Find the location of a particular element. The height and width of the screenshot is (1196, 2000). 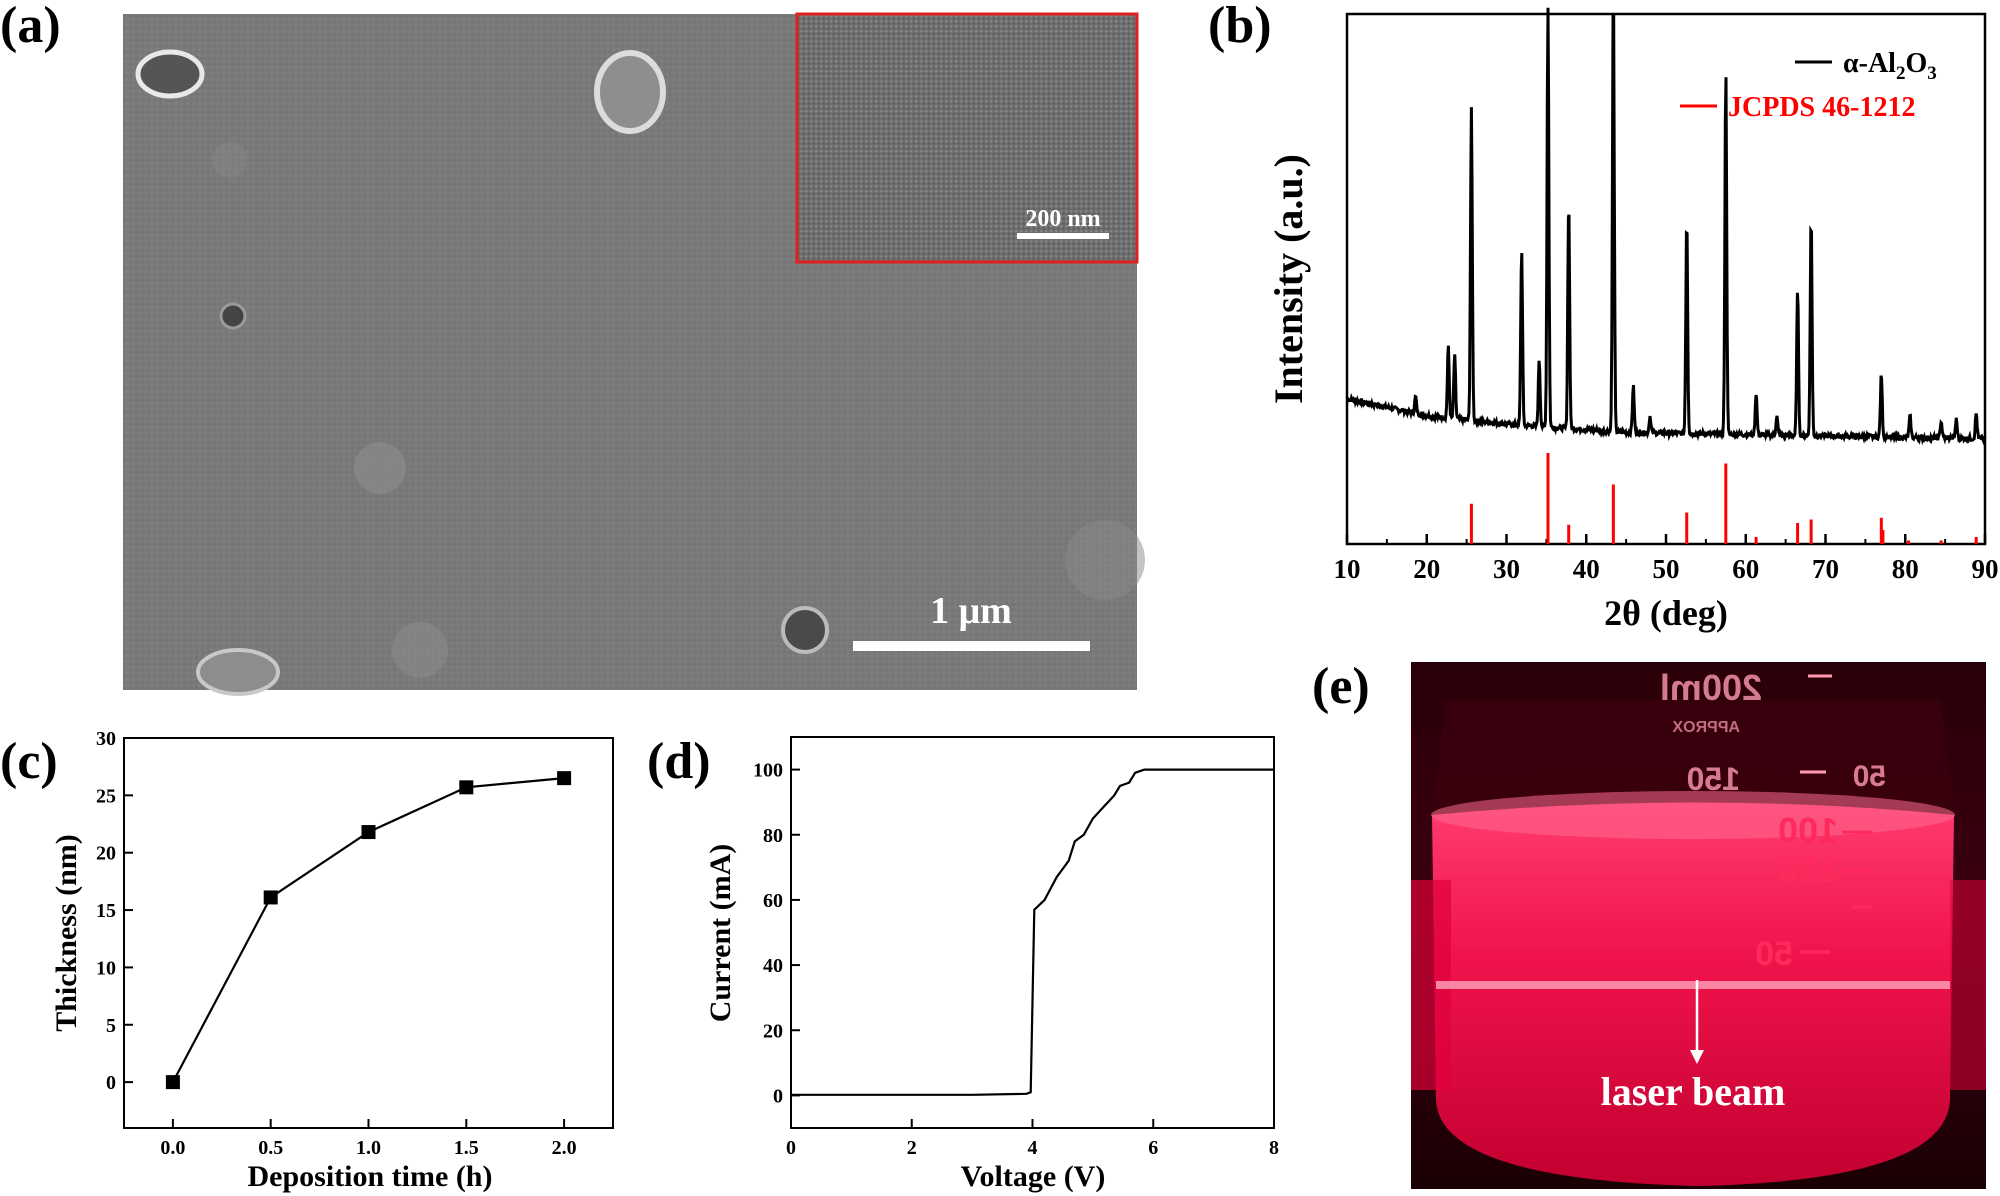

reference-pattern is located at coordinates (1723, 498).